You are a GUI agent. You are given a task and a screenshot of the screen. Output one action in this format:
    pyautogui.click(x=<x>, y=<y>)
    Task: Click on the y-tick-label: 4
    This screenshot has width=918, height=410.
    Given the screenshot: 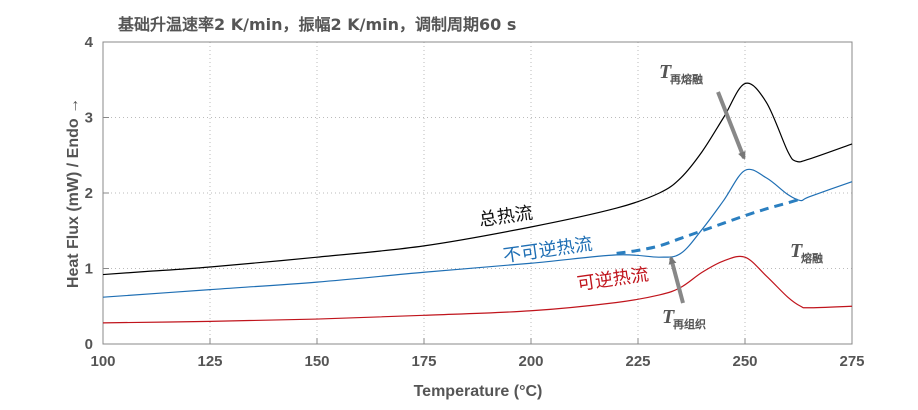 What is the action you would take?
    pyautogui.click(x=89, y=42)
    